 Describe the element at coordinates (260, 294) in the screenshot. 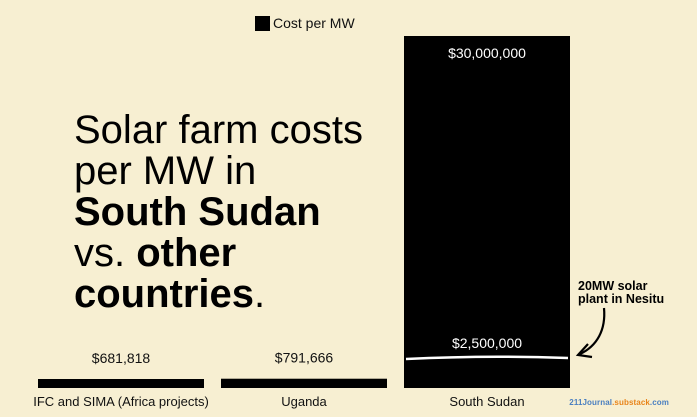

I see `title-line-5-suffix: .` at that location.